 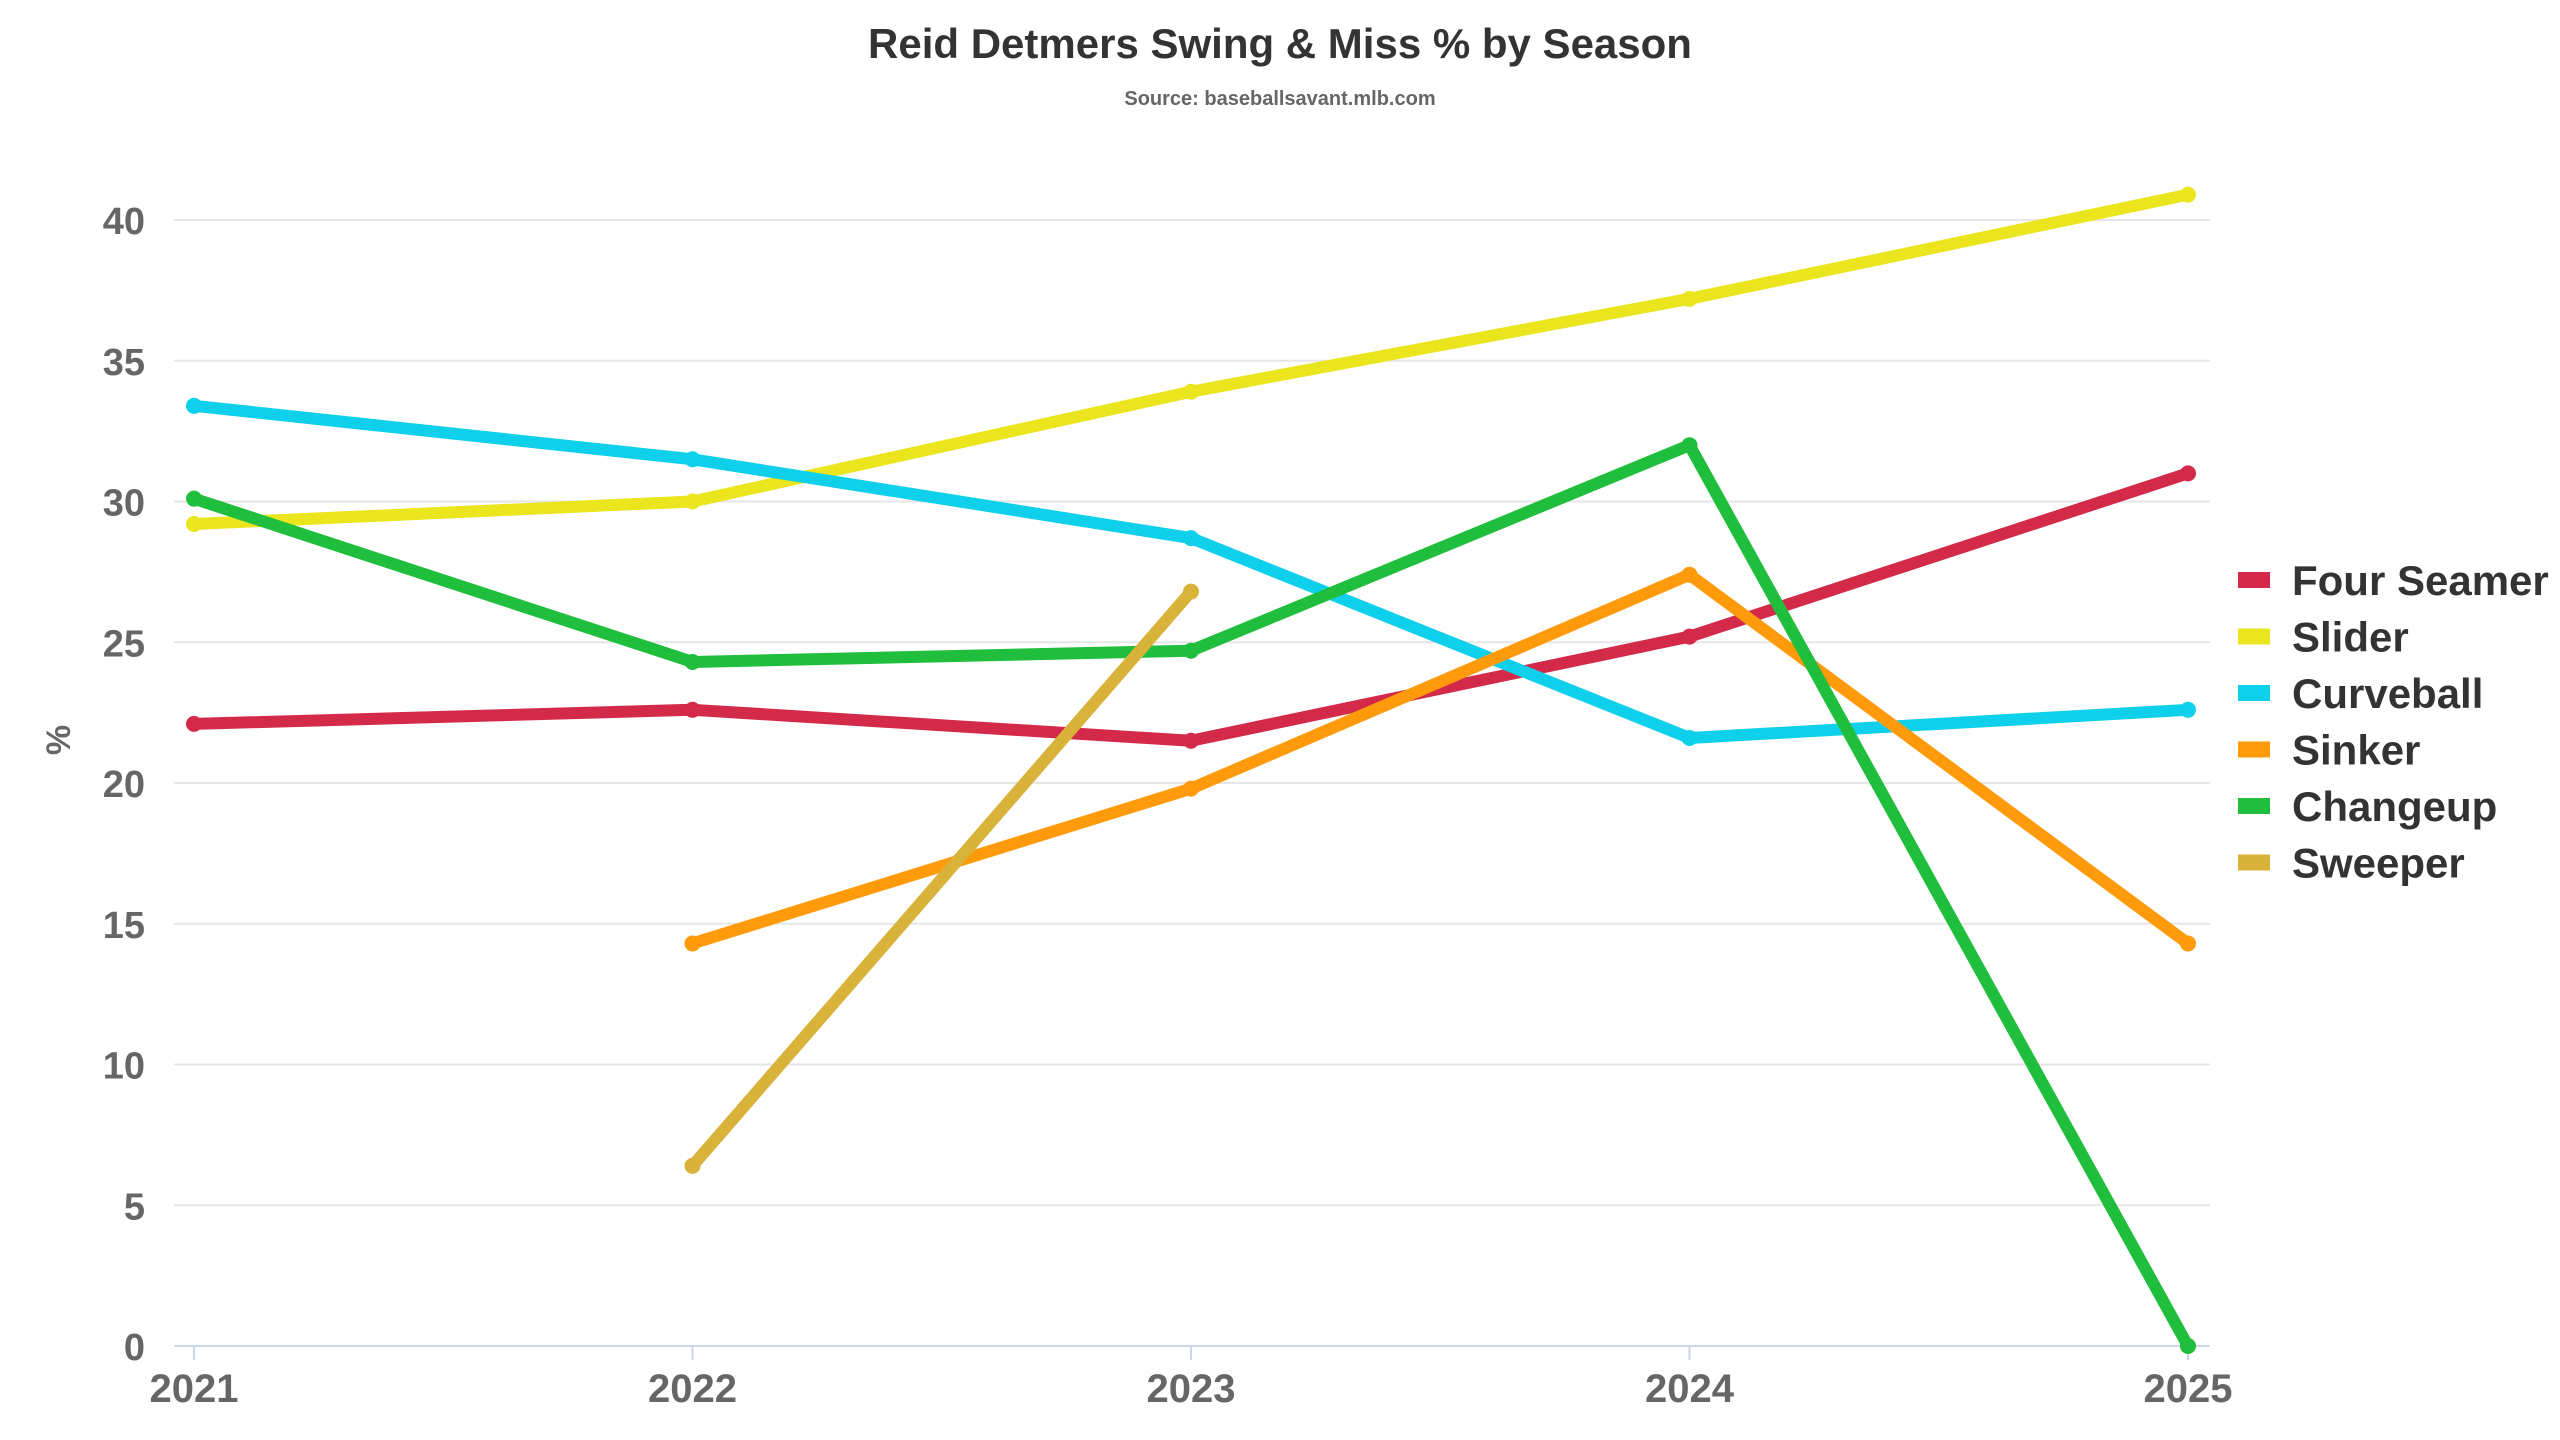 What do you see at coordinates (124, 363) in the screenshot?
I see `y-tick-label: 35` at bounding box center [124, 363].